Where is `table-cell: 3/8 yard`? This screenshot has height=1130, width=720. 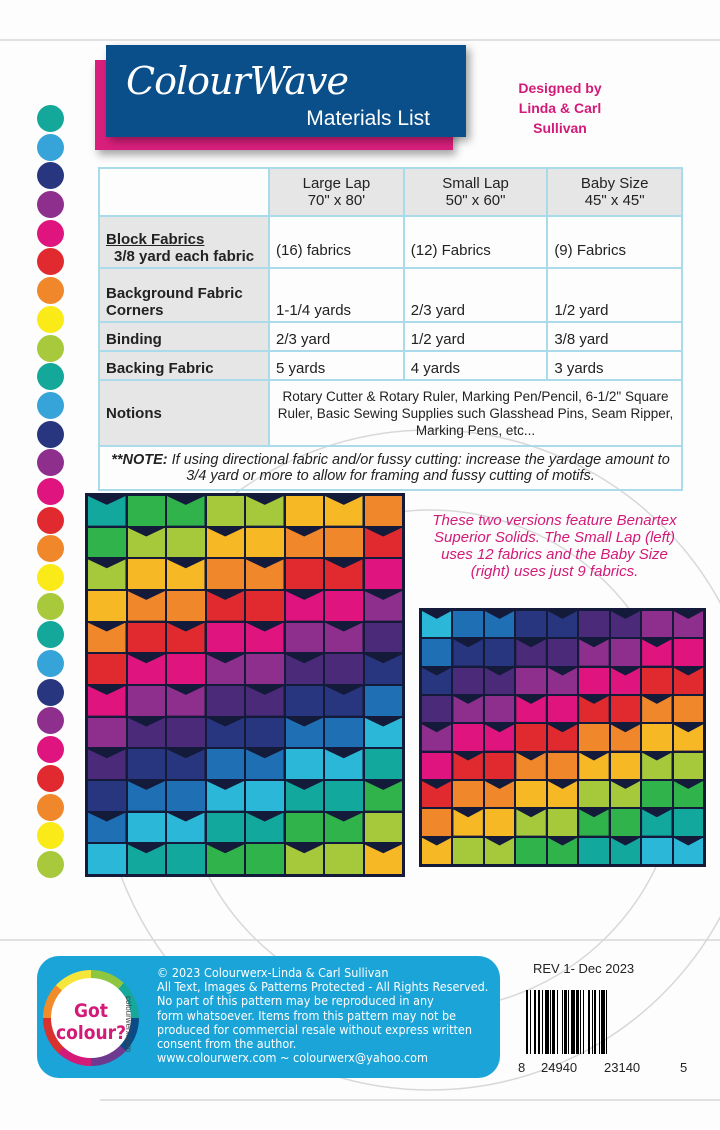 table-cell: 3/8 yard is located at coordinates (614, 336).